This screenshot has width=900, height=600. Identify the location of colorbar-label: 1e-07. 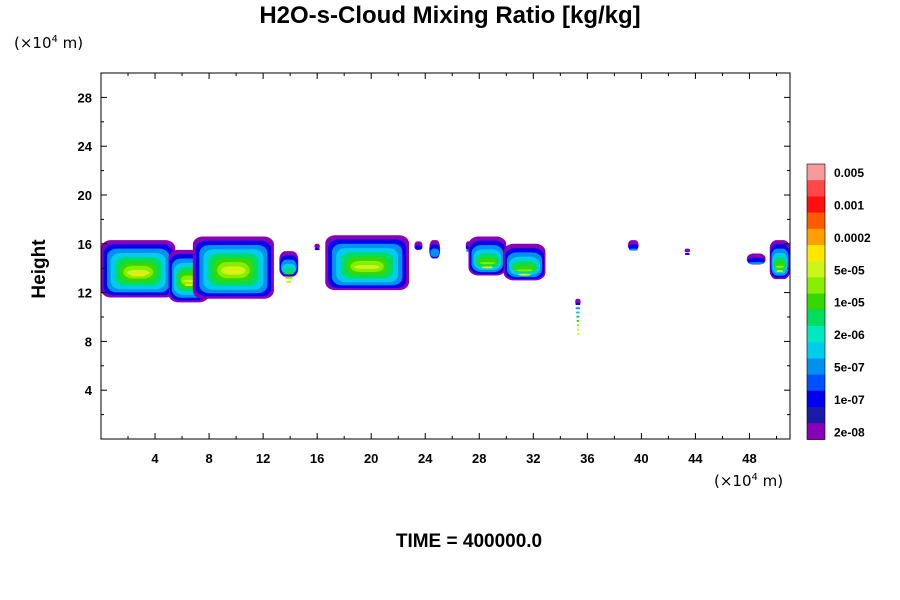
(849, 400).